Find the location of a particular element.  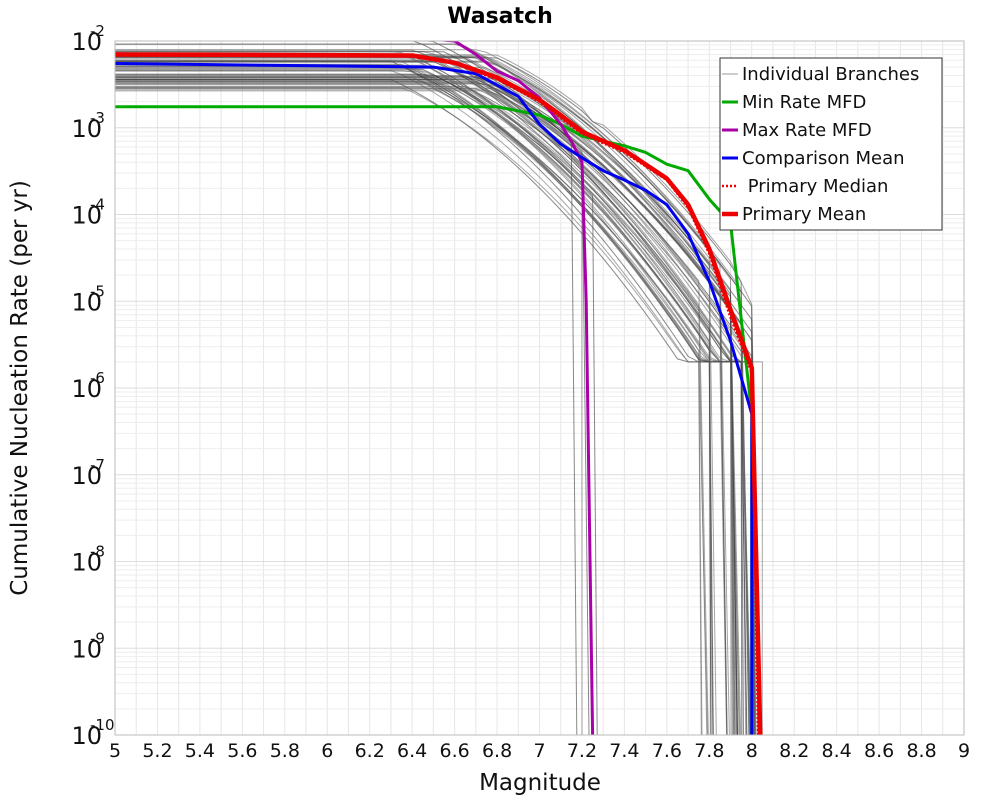

legend-item: Individual Branches is located at coordinates (820, 74).